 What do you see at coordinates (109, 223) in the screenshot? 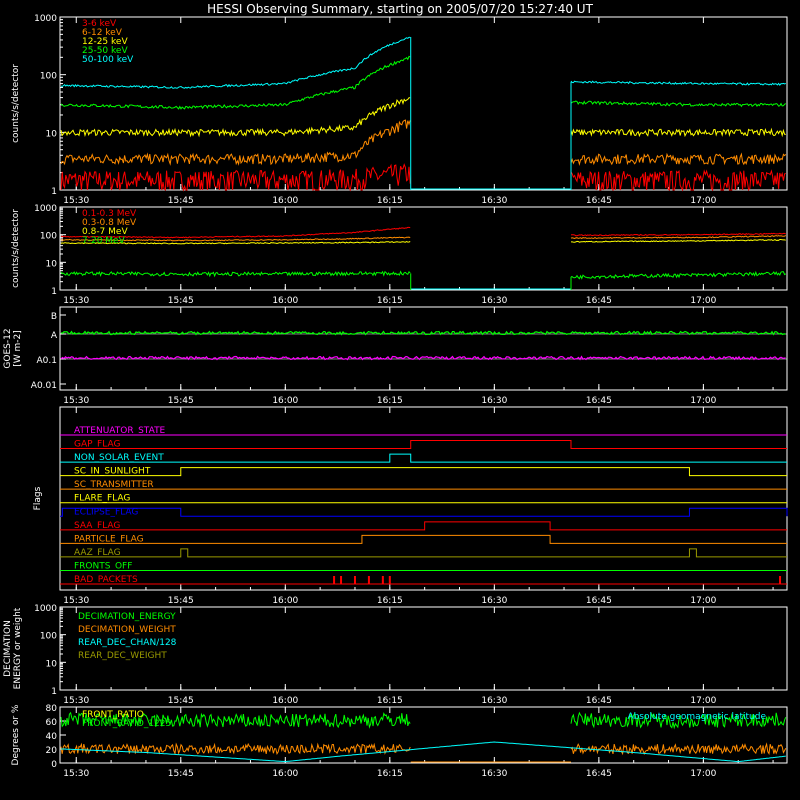
I see `legend-entry: 0.3-0.8 MeV` at bounding box center [109, 223].